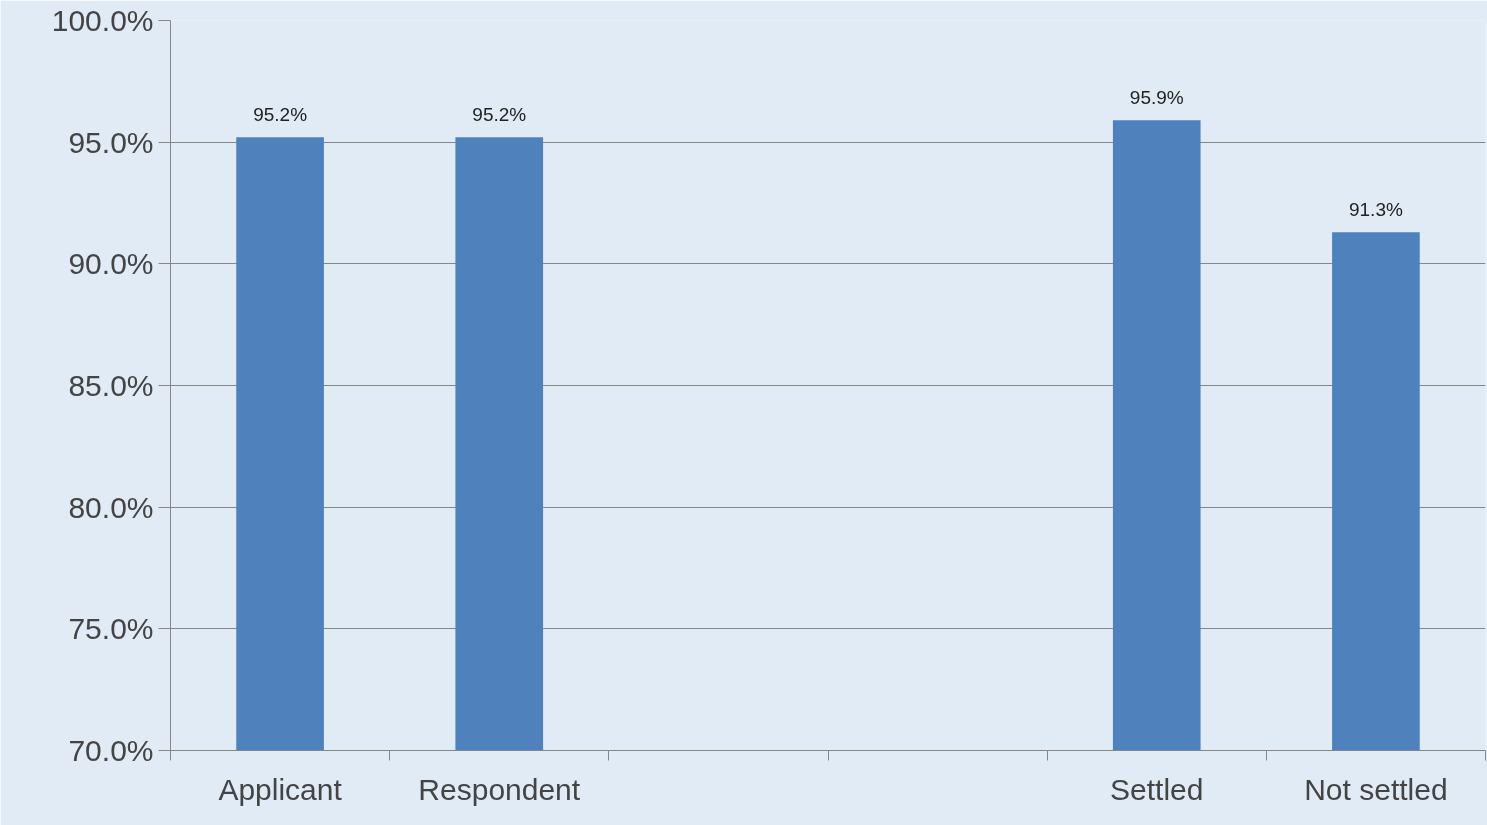  What do you see at coordinates (1156, 98) in the screenshot?
I see `data-label: 95.9%` at bounding box center [1156, 98].